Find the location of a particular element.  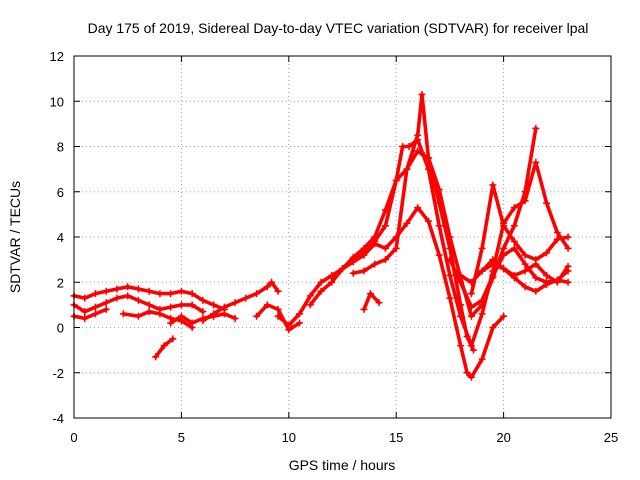

y-tick-label: 8 is located at coordinates (60, 147).